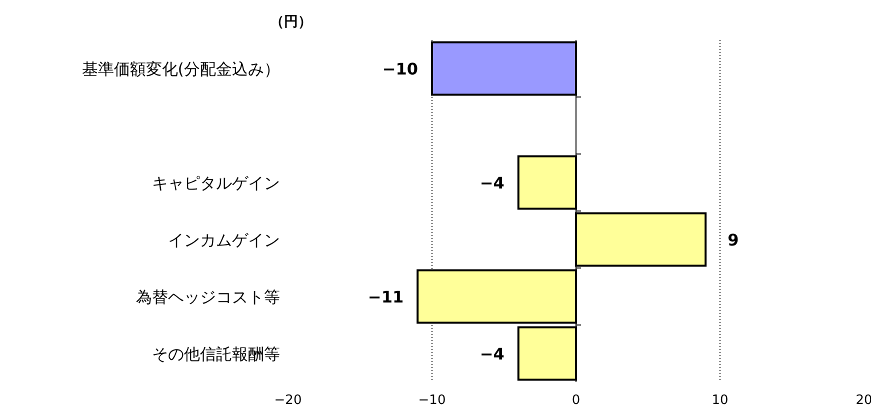  What do you see at coordinates (576, 400) in the screenshot?
I see `x-tick-label: 0` at bounding box center [576, 400].